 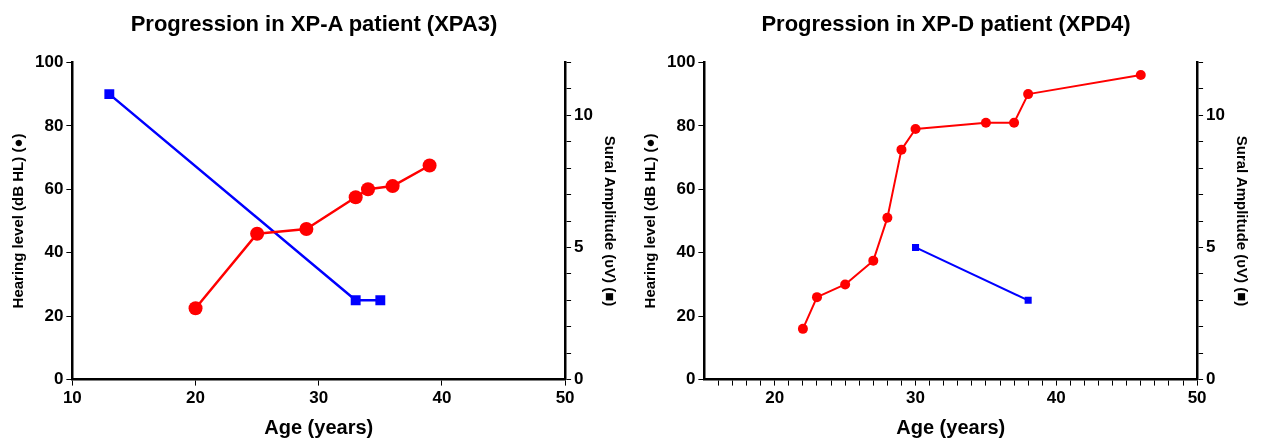 What do you see at coordinates (946, 24) in the screenshot?
I see `chart-title: Progression in XP-D patient (XPD4)` at bounding box center [946, 24].